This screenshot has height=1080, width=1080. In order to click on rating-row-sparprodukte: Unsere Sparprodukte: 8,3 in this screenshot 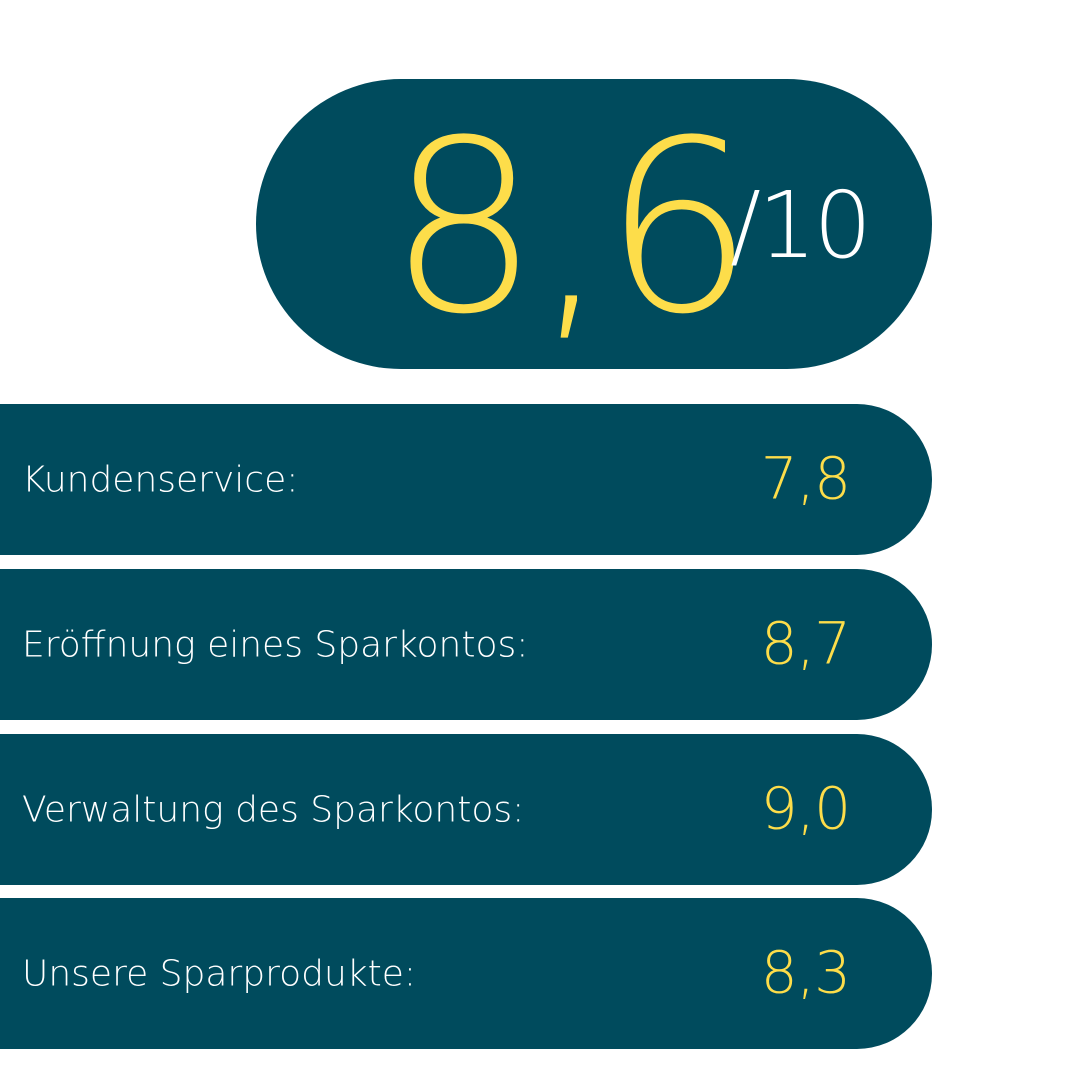, I will do `click(466, 973)`.